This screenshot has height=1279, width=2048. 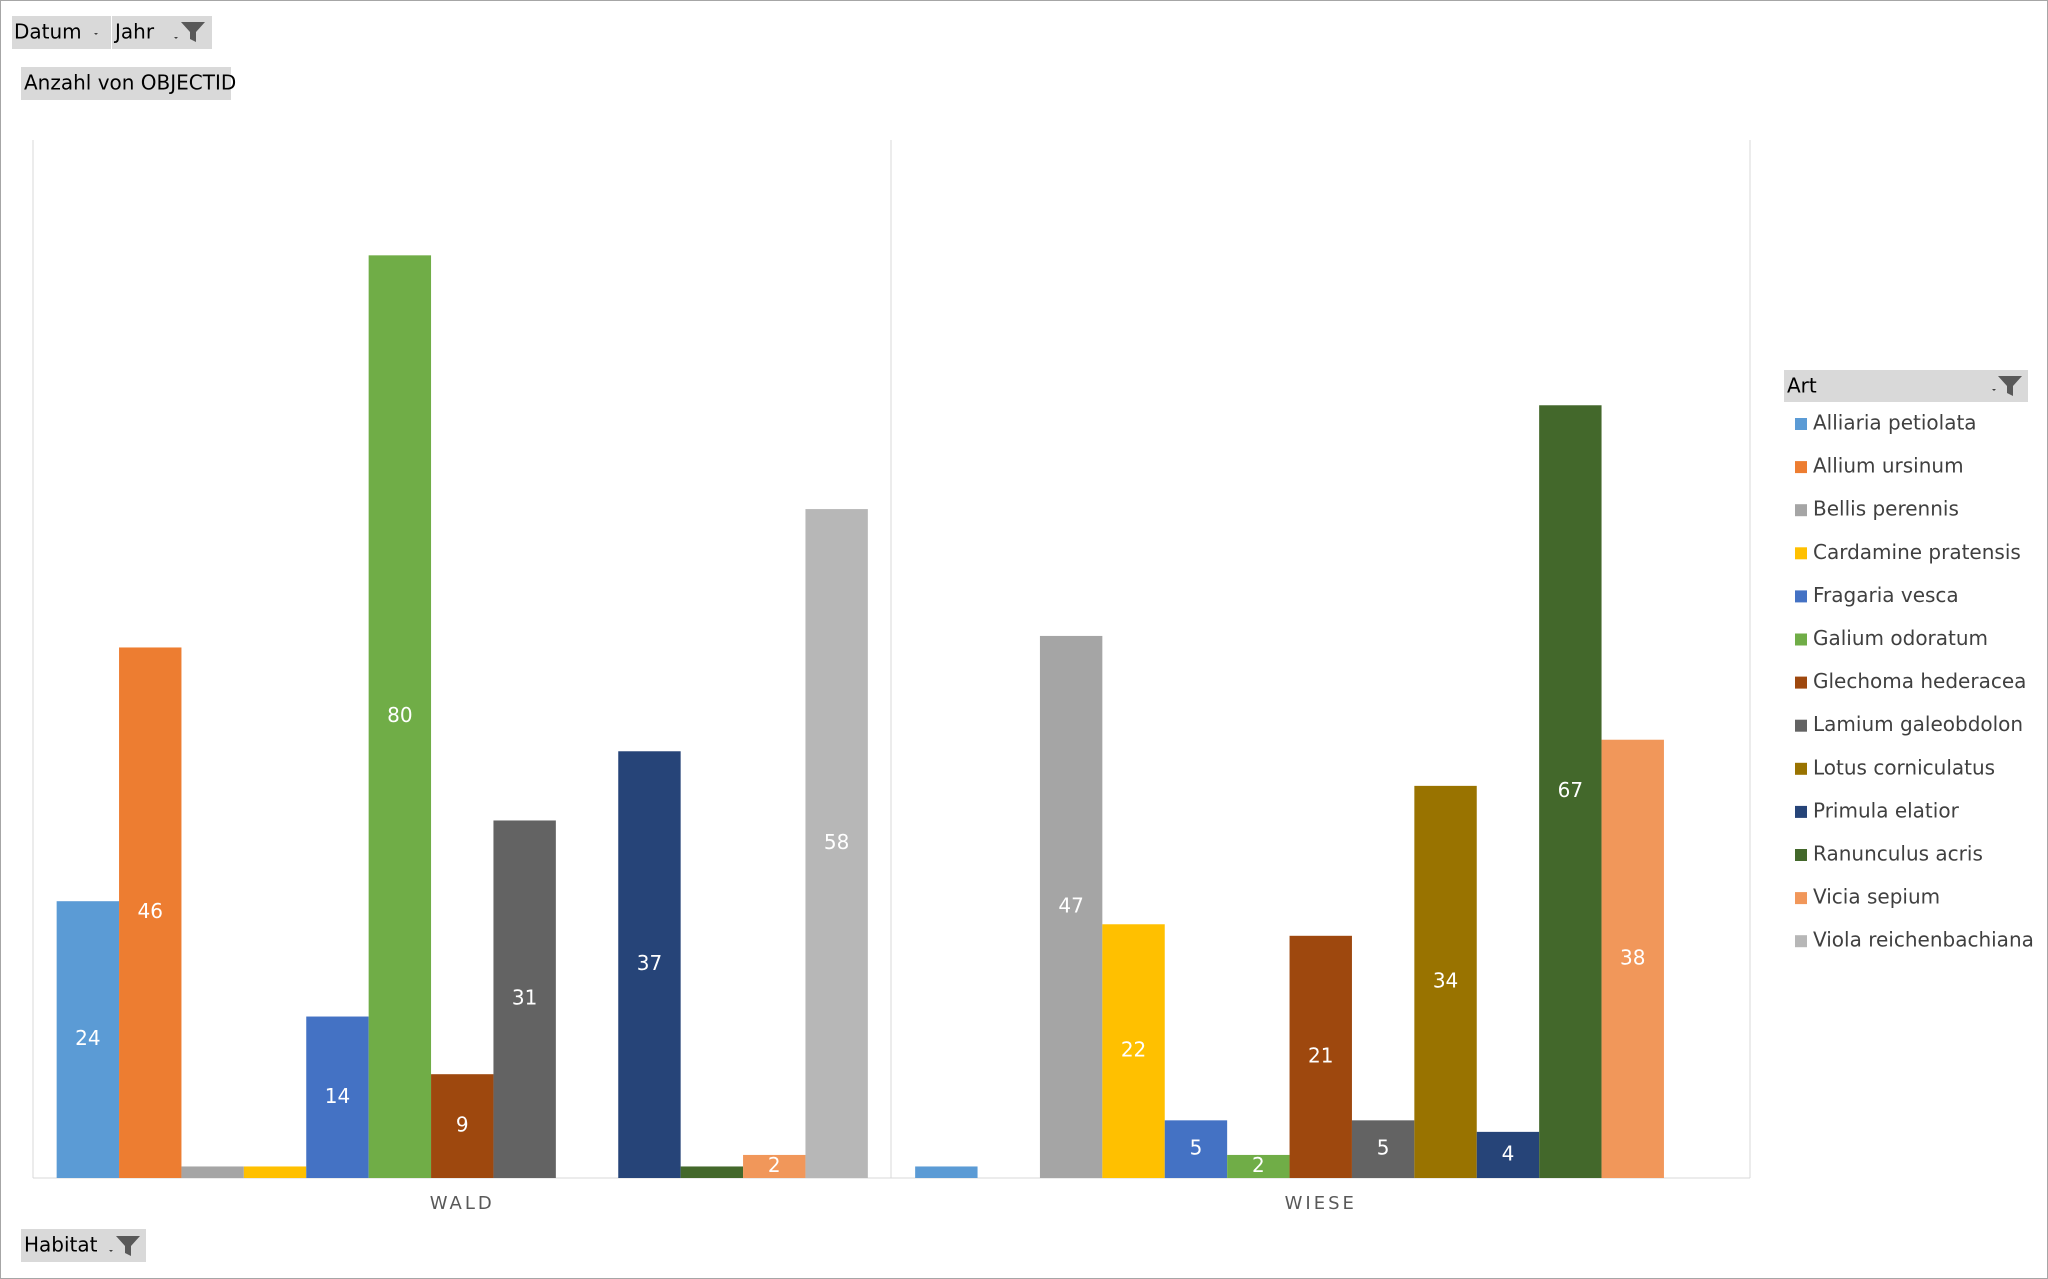 I want to click on data-label: 24, so click(x=87, y=1038).